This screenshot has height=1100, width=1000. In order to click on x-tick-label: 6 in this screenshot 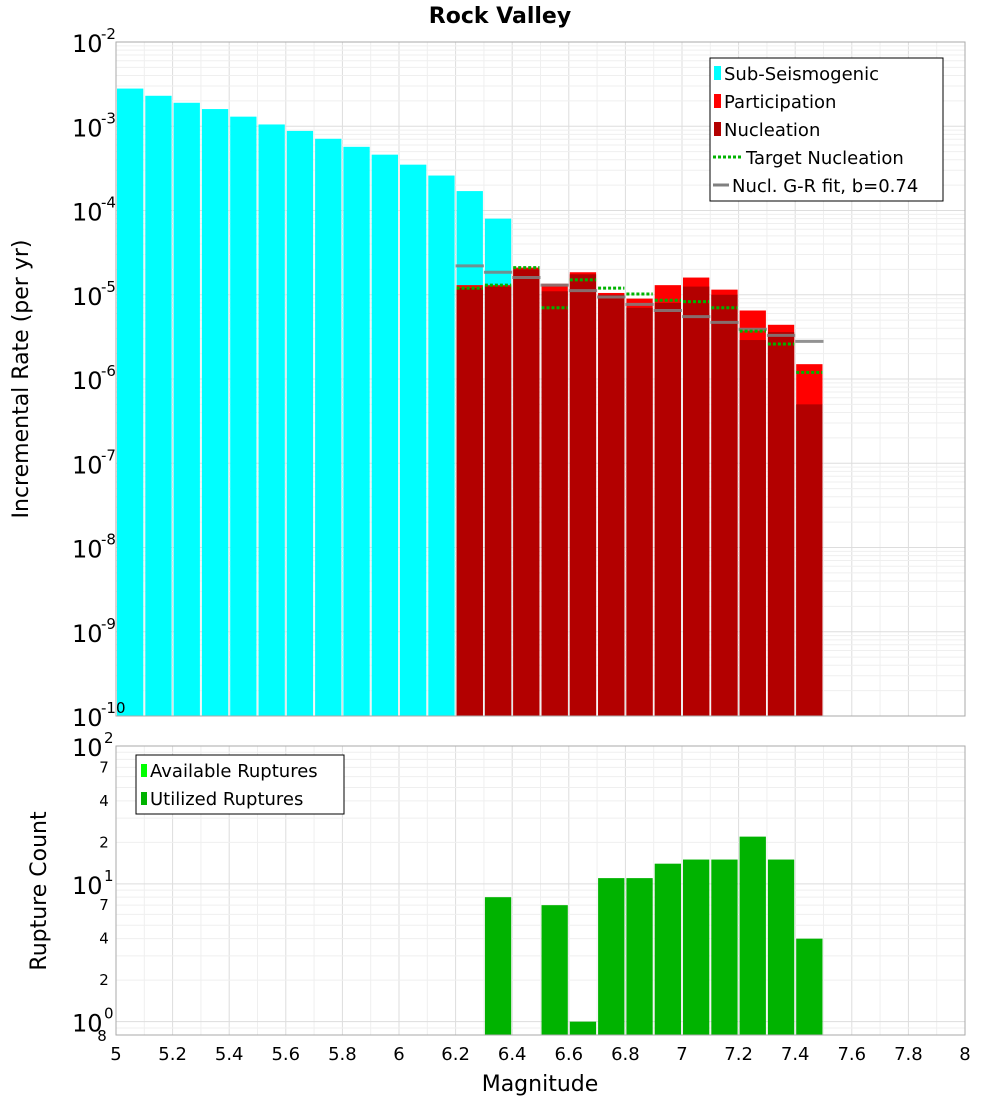, I will do `click(398, 1054)`.